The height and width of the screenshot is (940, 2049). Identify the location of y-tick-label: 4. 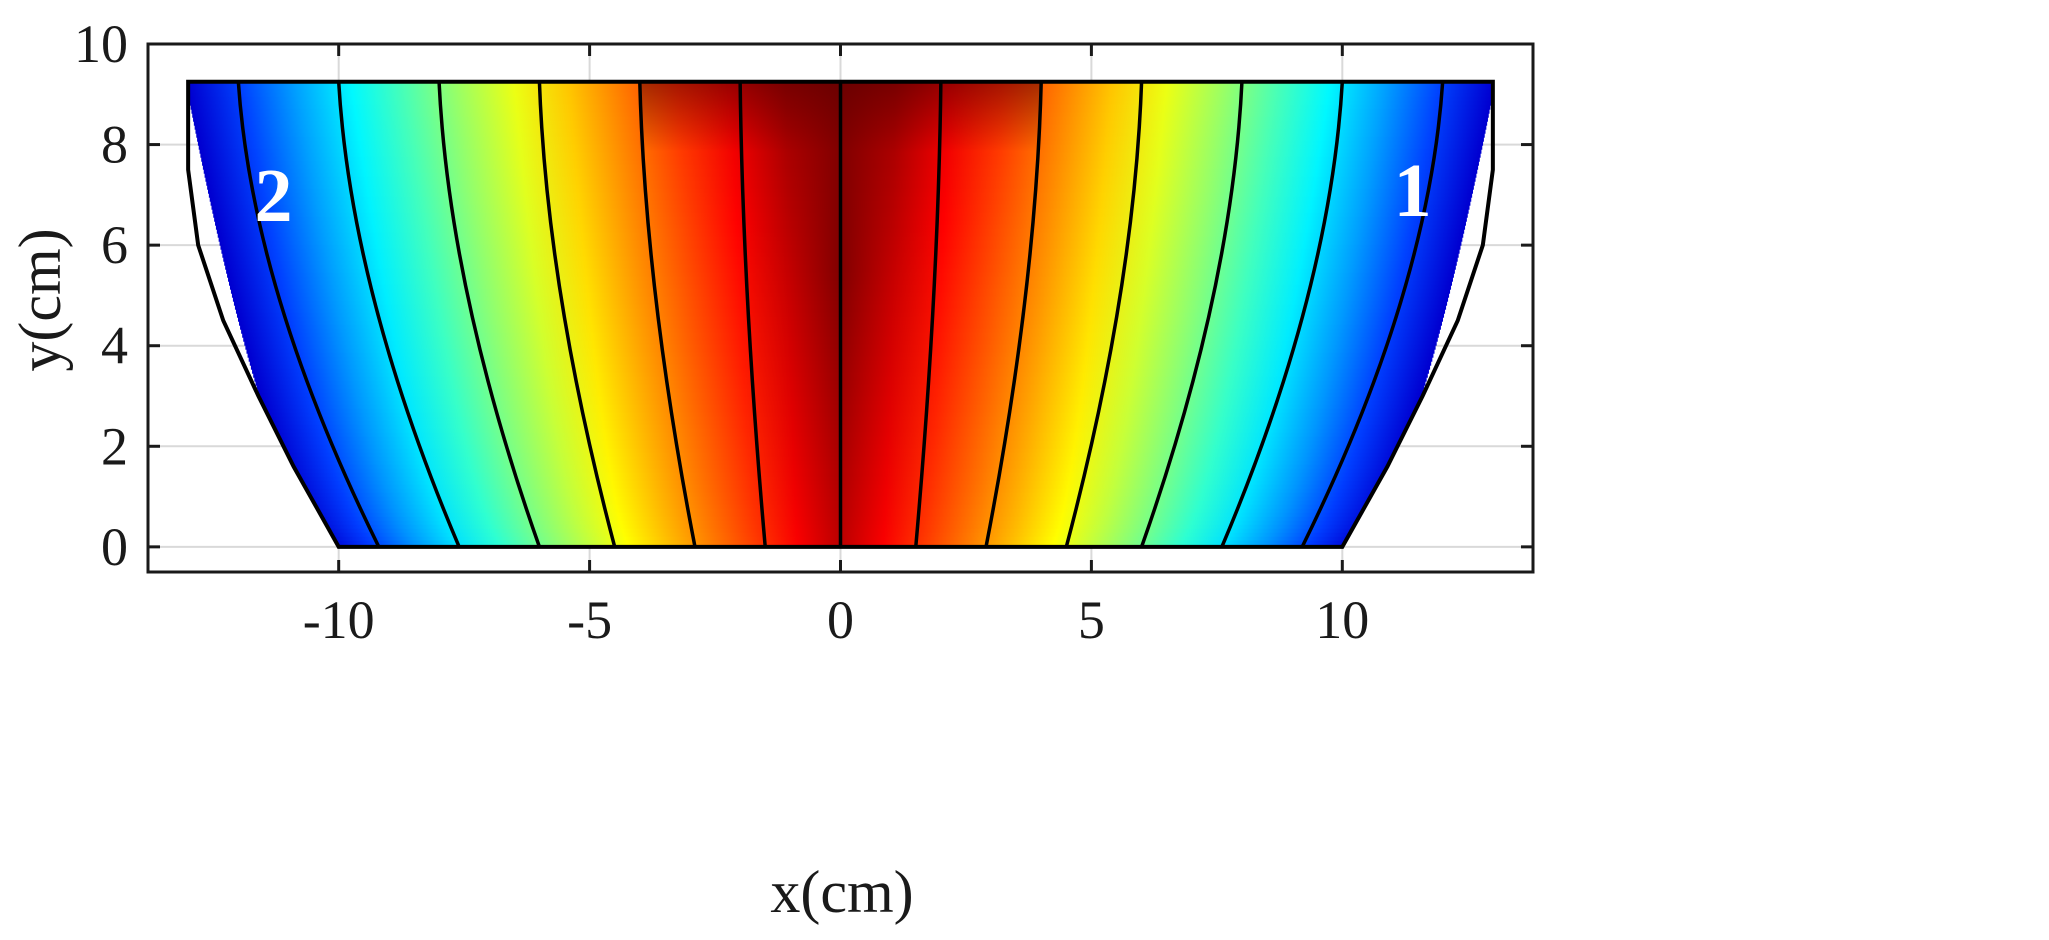
(114, 346).